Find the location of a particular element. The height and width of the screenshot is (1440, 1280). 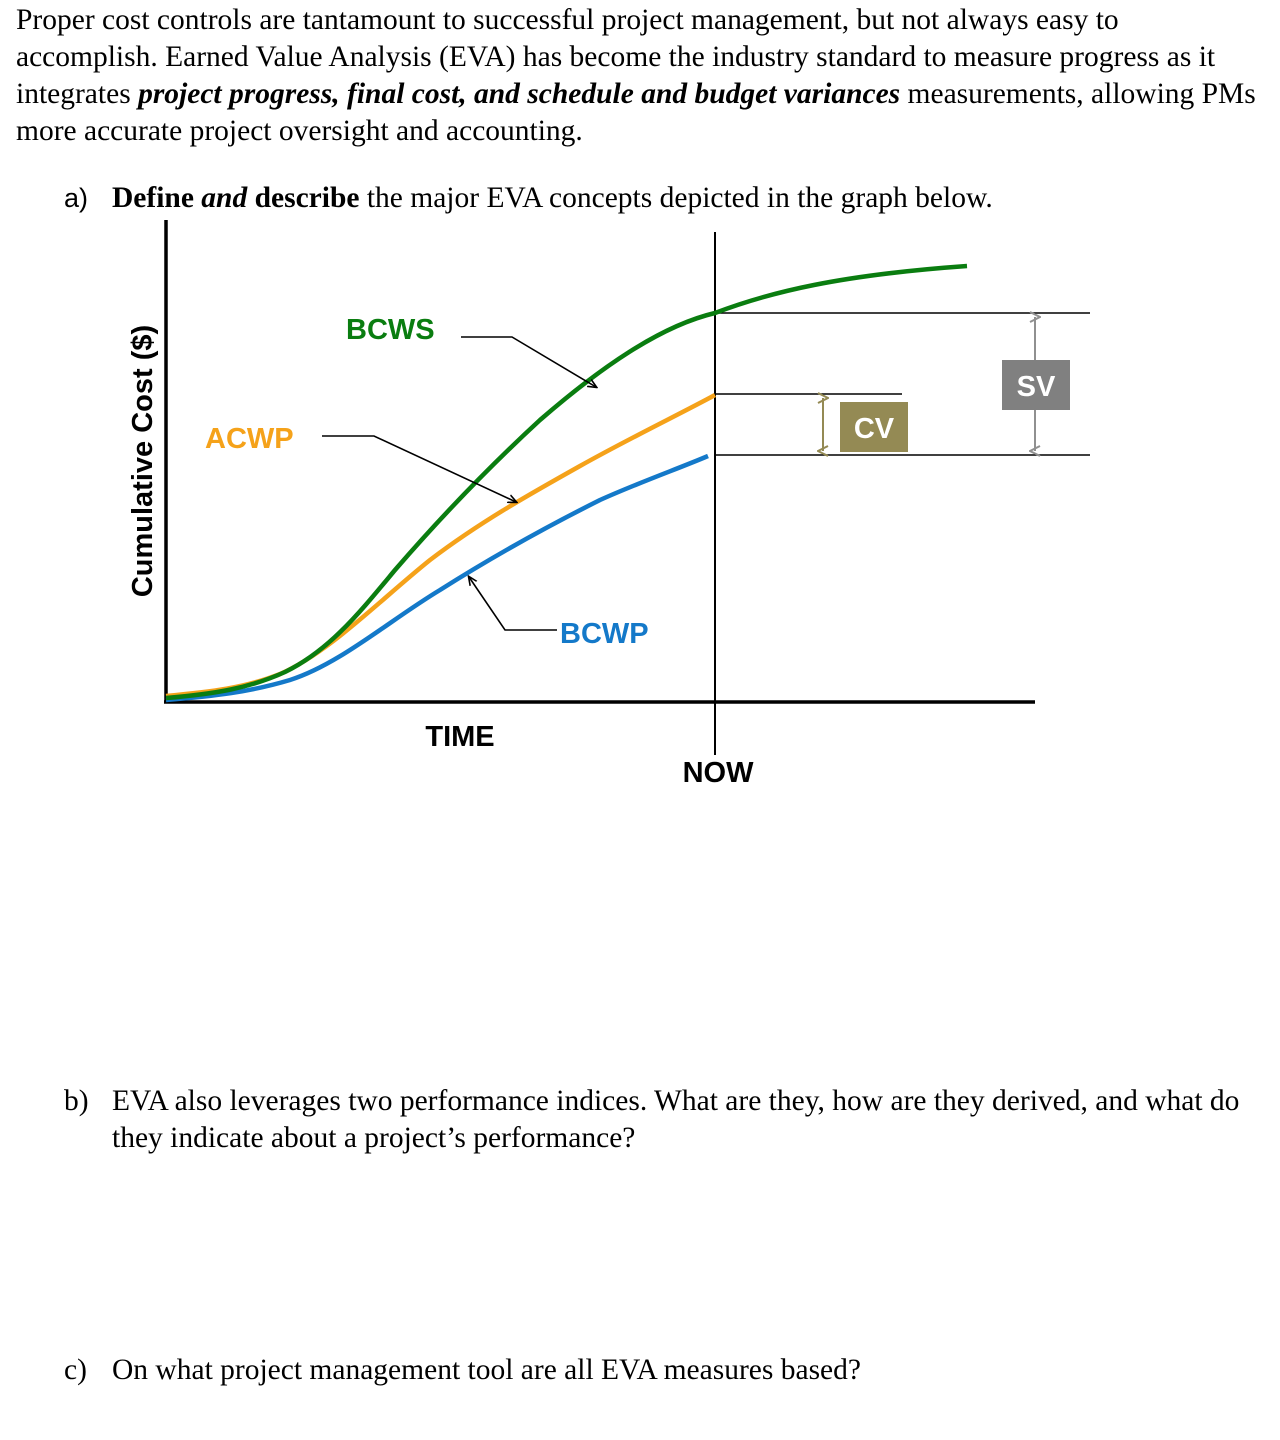

question-a-marker: a) is located at coordinates (76, 198).